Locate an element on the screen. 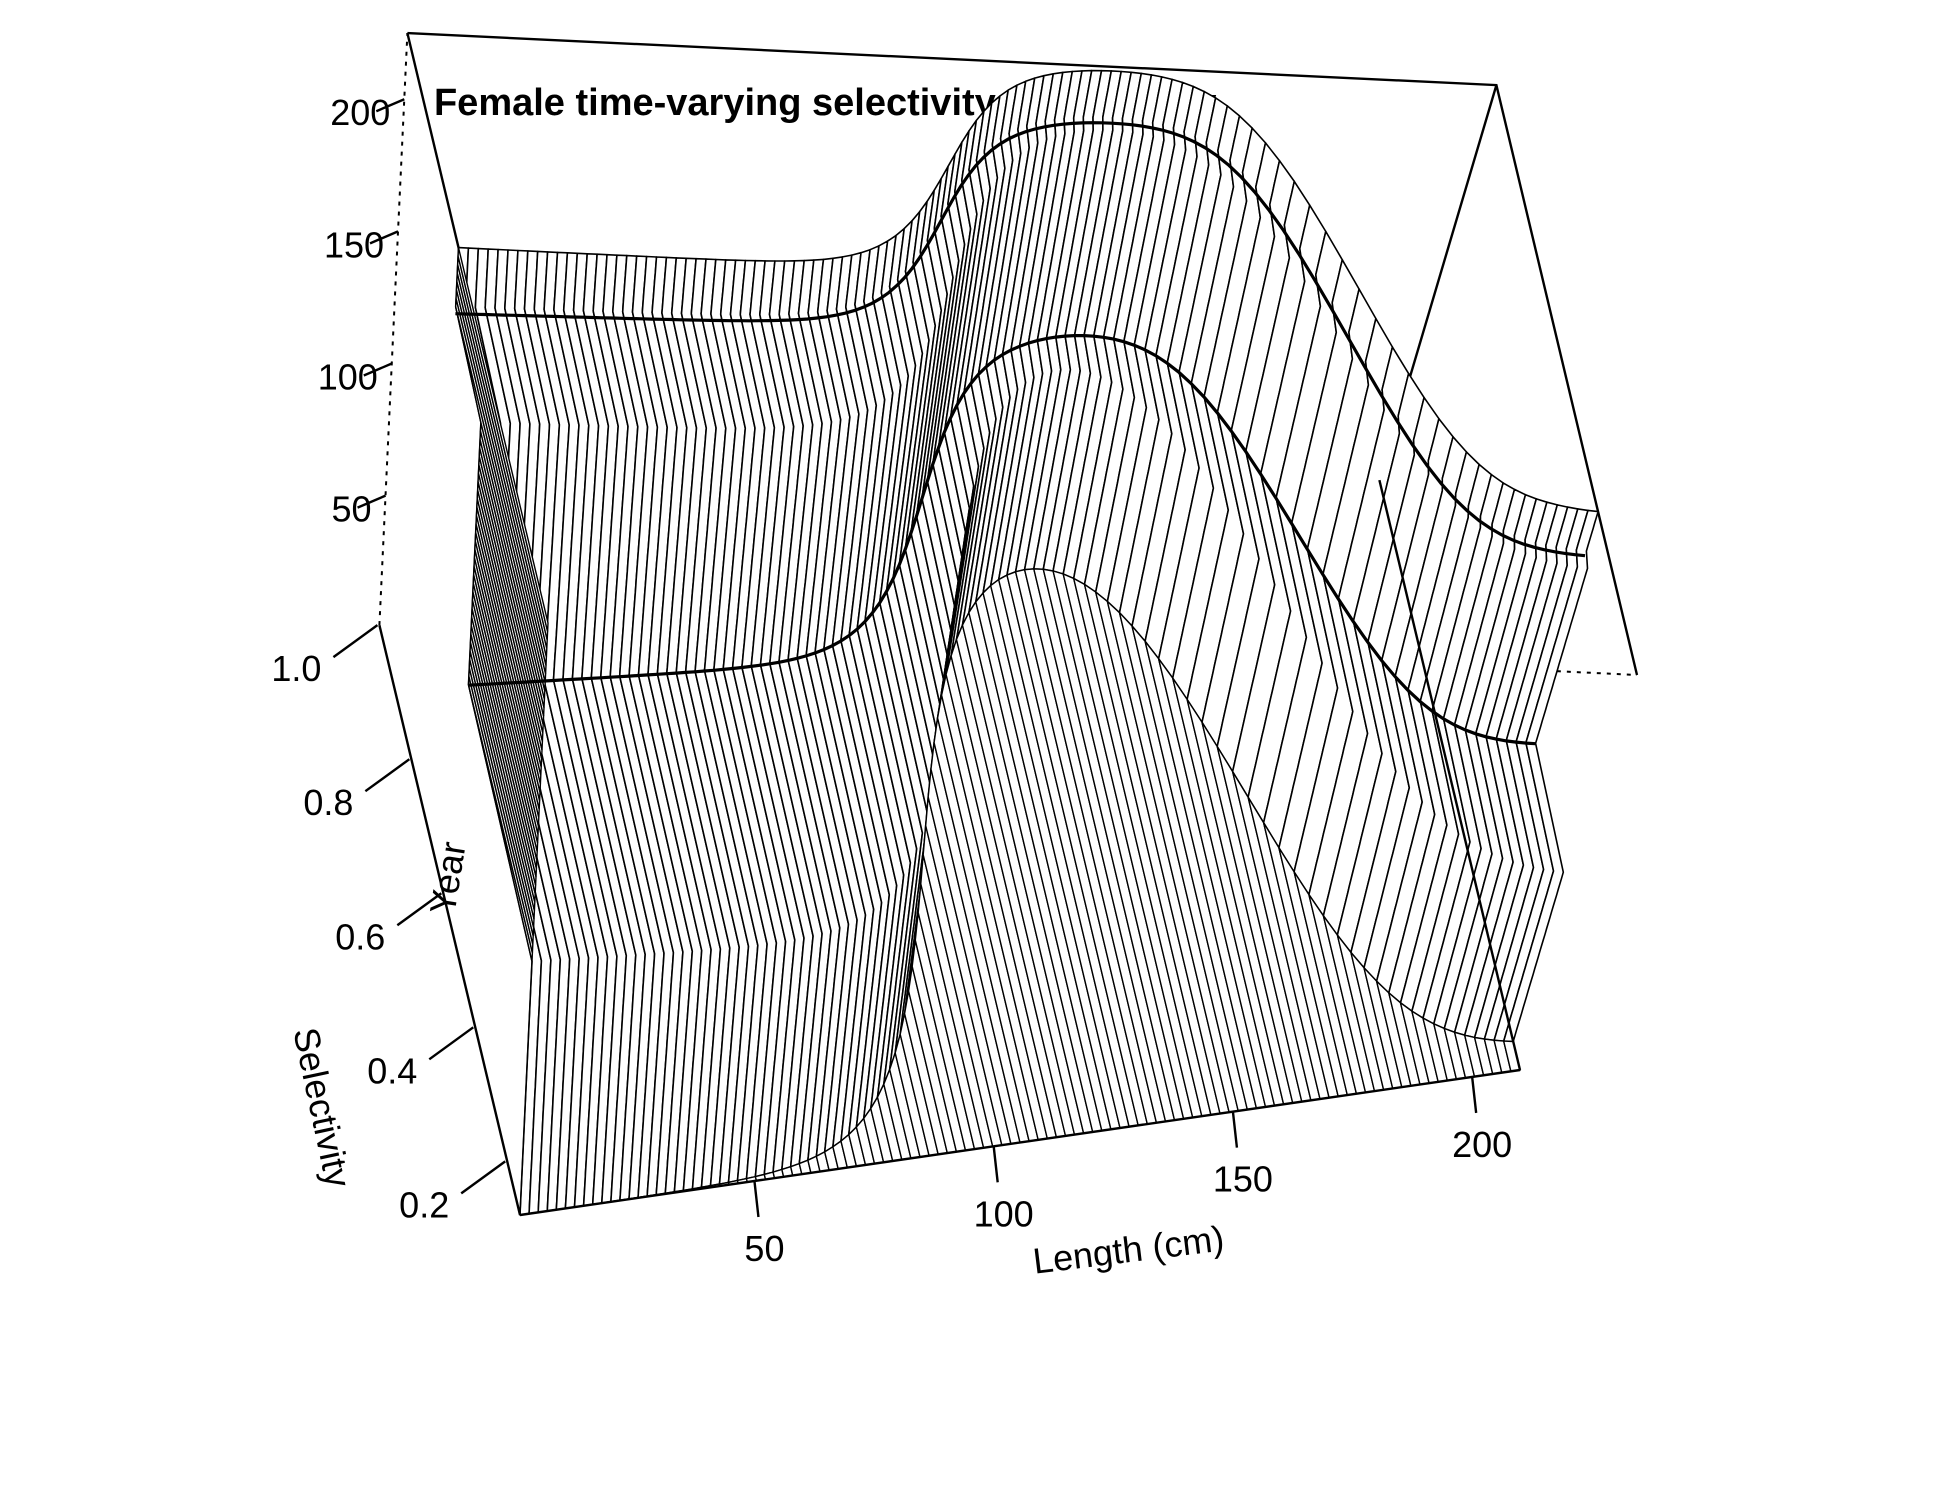 The height and width of the screenshot is (1500, 1950). z-tick-label: 0.2 is located at coordinates (424, 1204).